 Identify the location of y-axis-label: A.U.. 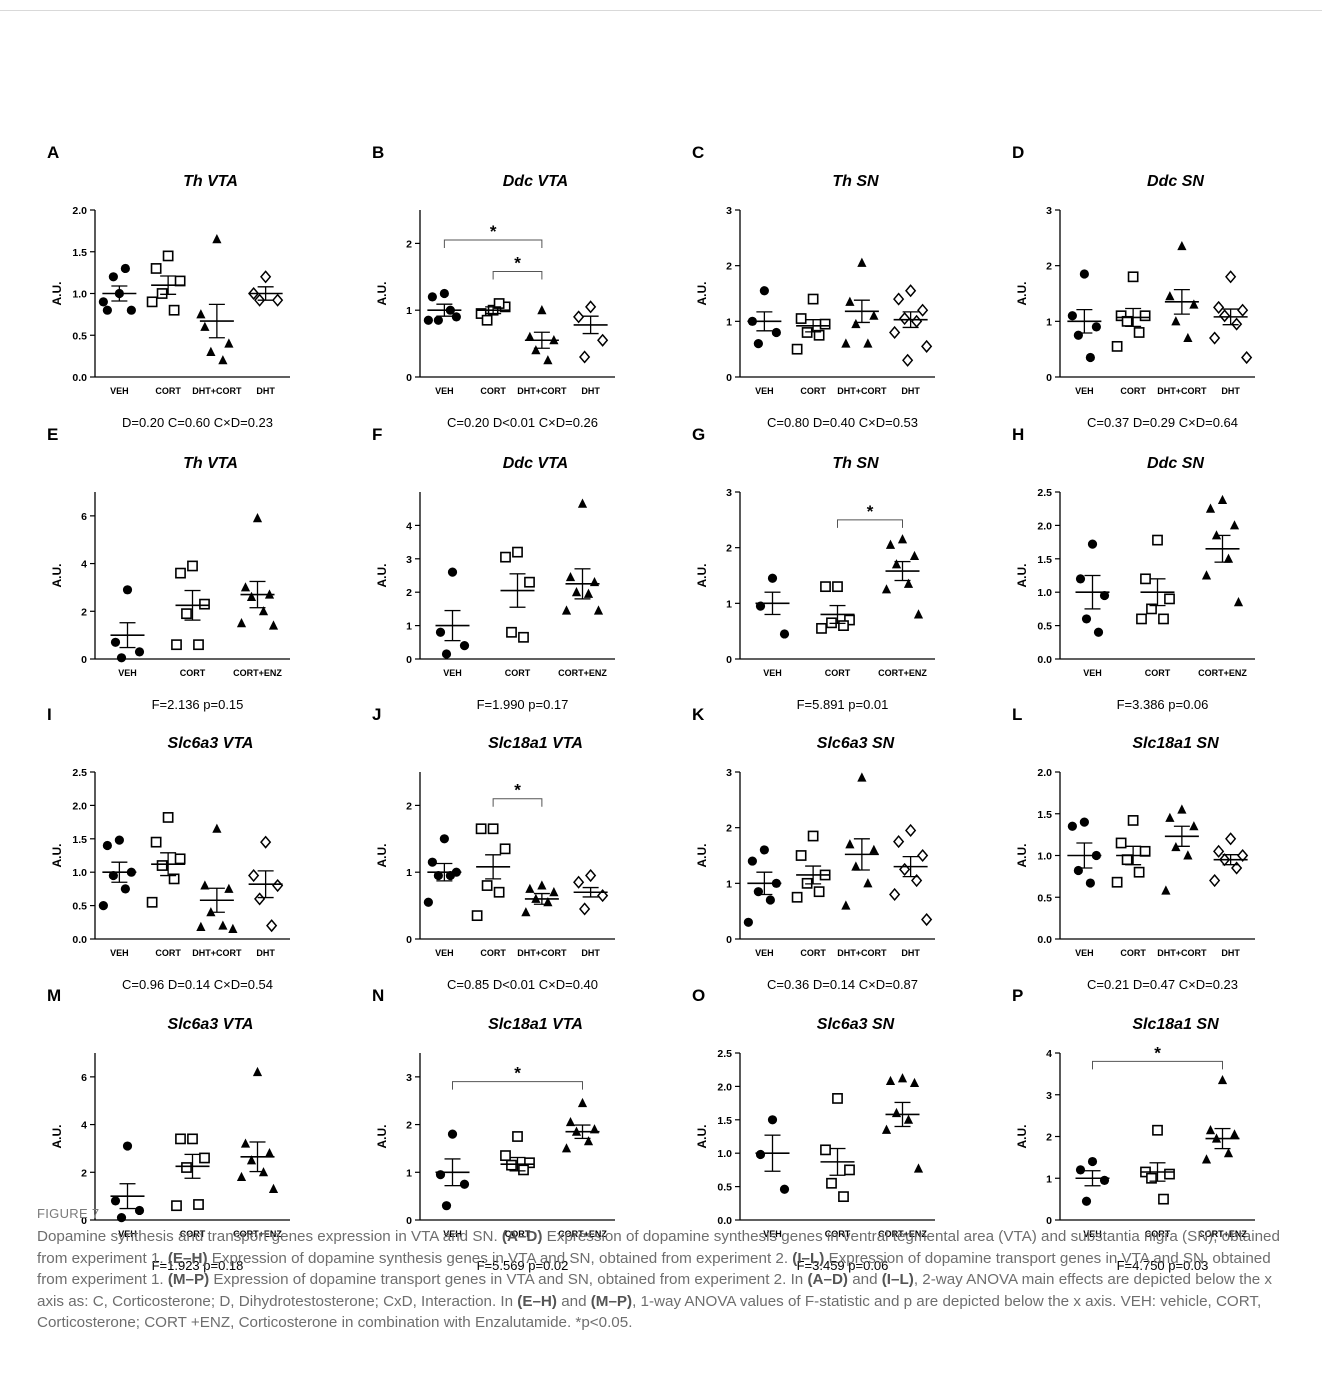
(382, 576).